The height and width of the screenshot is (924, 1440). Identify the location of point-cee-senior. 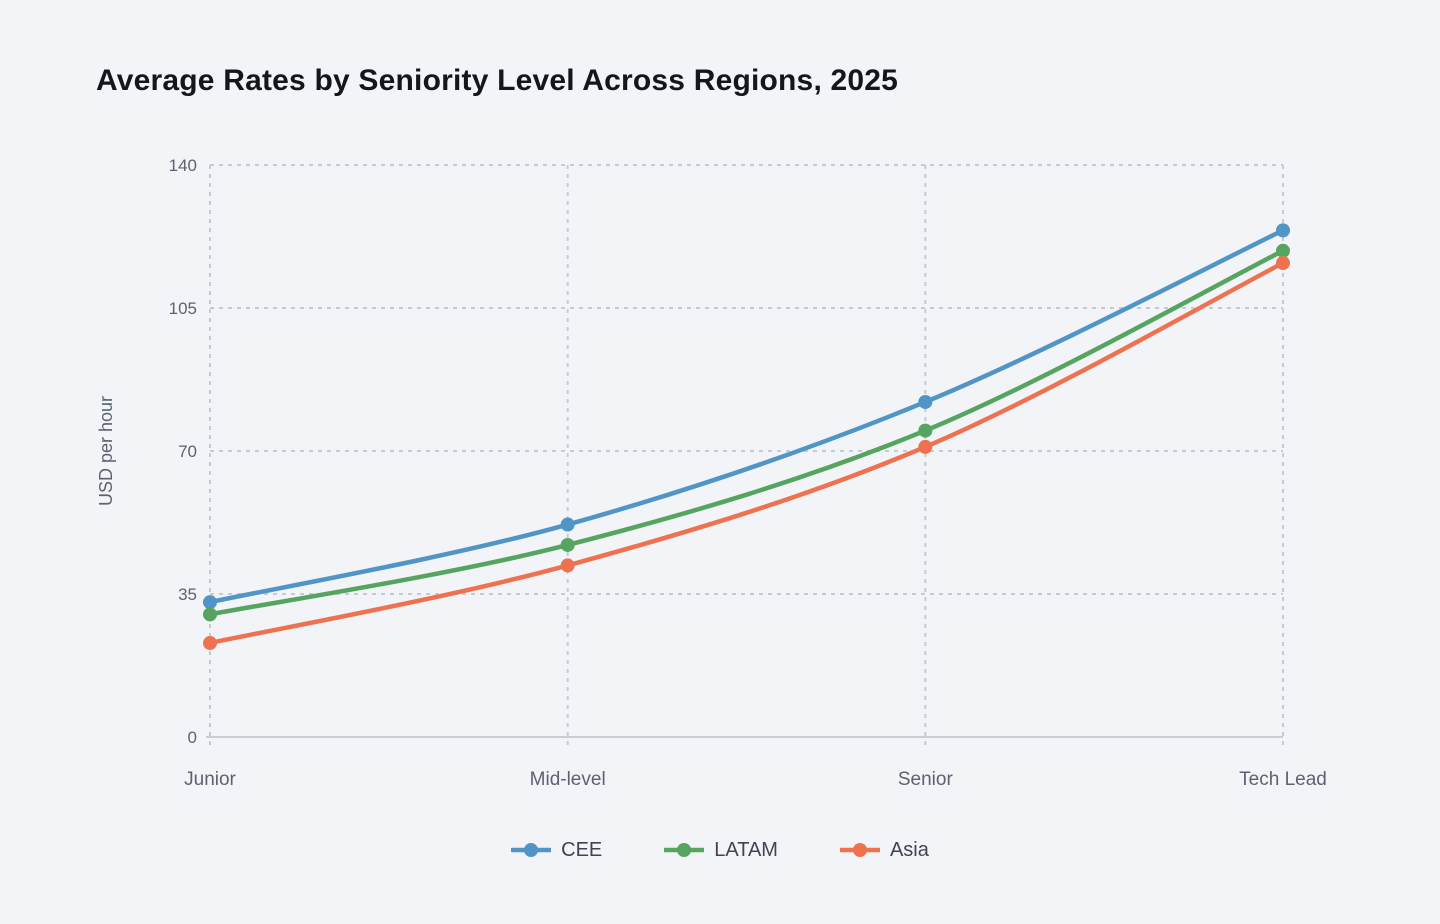
(925, 401).